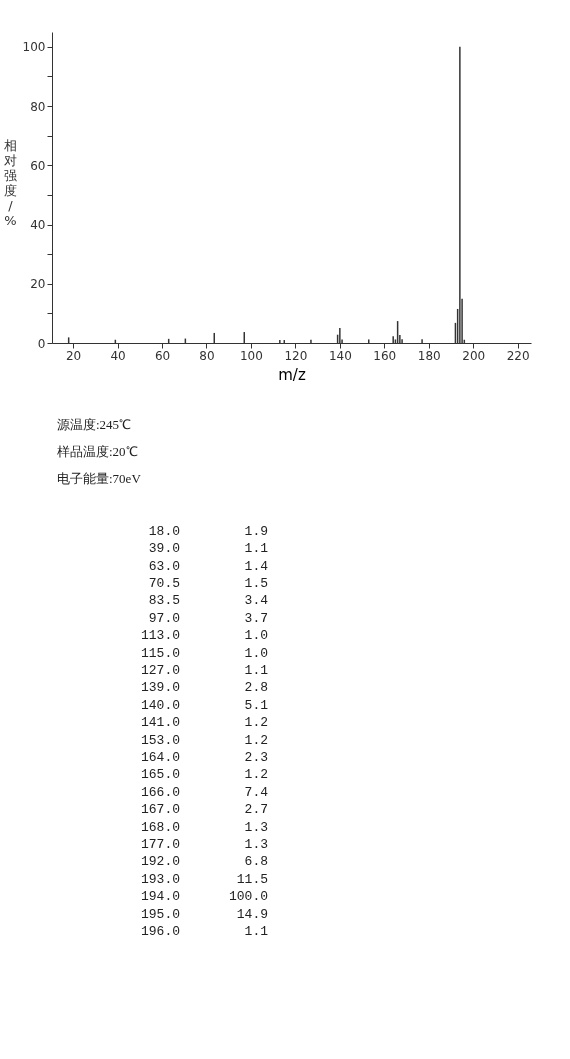 This screenshot has height=1059, width=570. Describe the element at coordinates (160, 723) in the screenshot. I see `text: 141.0` at that location.